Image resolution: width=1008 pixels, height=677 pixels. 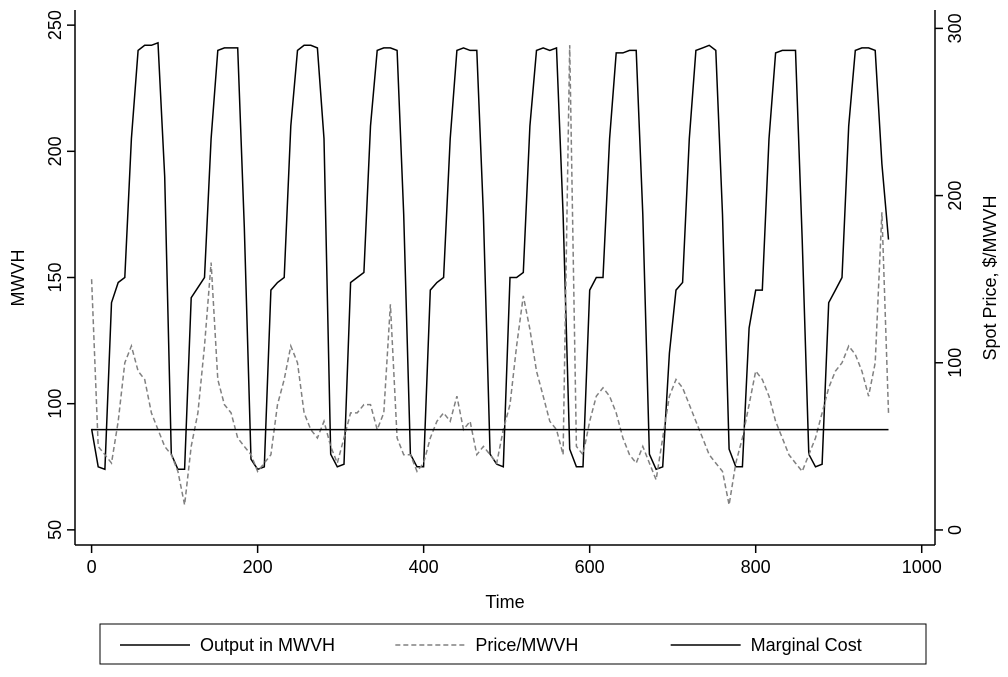 What do you see at coordinates (18, 278) in the screenshot?
I see `y-axis-title: MWVH` at bounding box center [18, 278].